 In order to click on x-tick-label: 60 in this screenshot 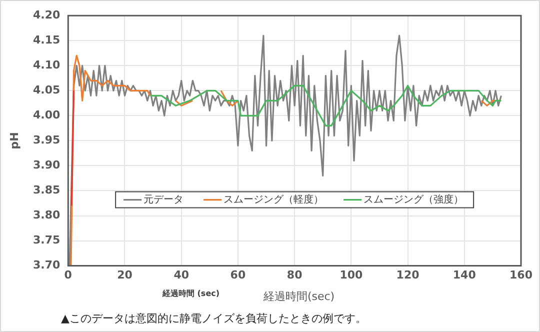, I will do `click(238, 275)`.